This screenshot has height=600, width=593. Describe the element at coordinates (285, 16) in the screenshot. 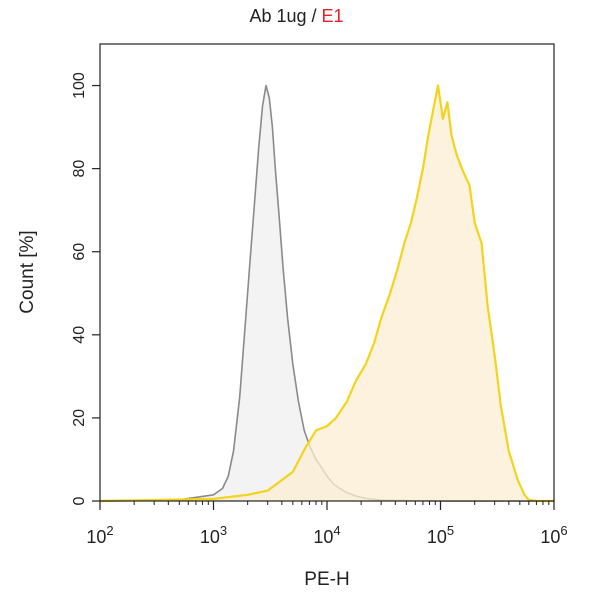

I see `chart-title-antibody: Ab 1ug /` at that location.